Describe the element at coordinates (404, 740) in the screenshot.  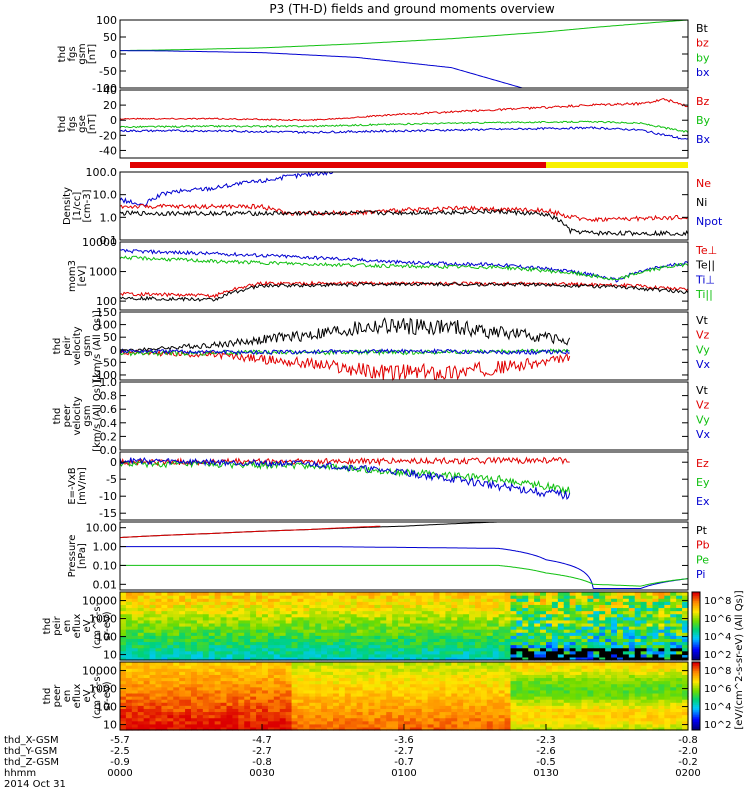
I see `x-tick-label: -3.6` at that location.